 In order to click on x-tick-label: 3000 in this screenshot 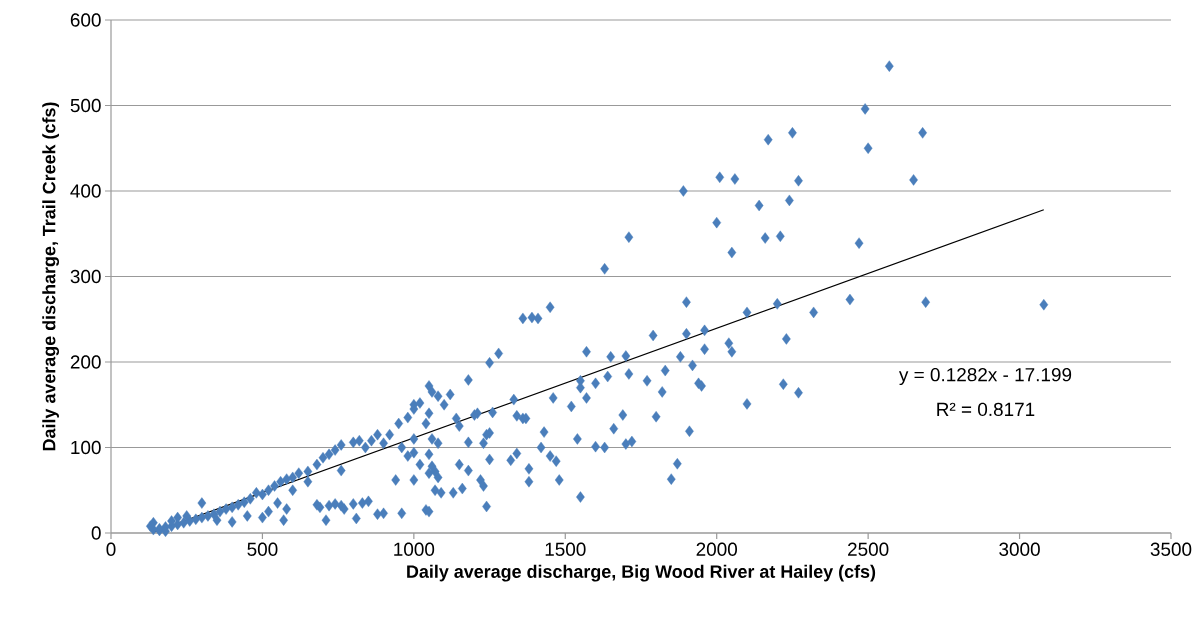, I will do `click(1019, 549)`.